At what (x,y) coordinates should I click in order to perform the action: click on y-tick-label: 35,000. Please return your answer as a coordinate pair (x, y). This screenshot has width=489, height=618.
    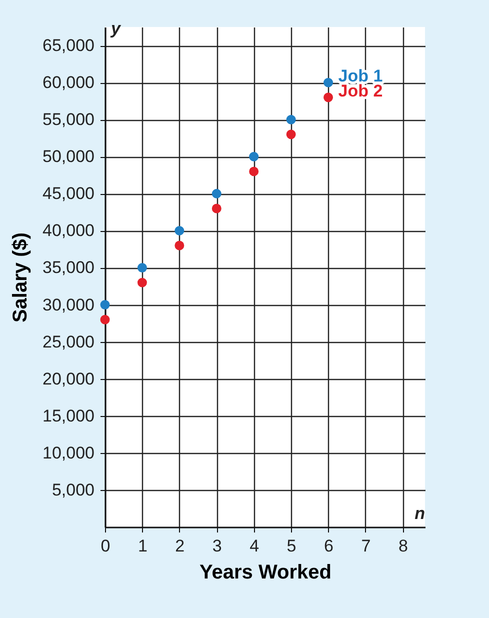
    Looking at the image, I should click on (68, 268).